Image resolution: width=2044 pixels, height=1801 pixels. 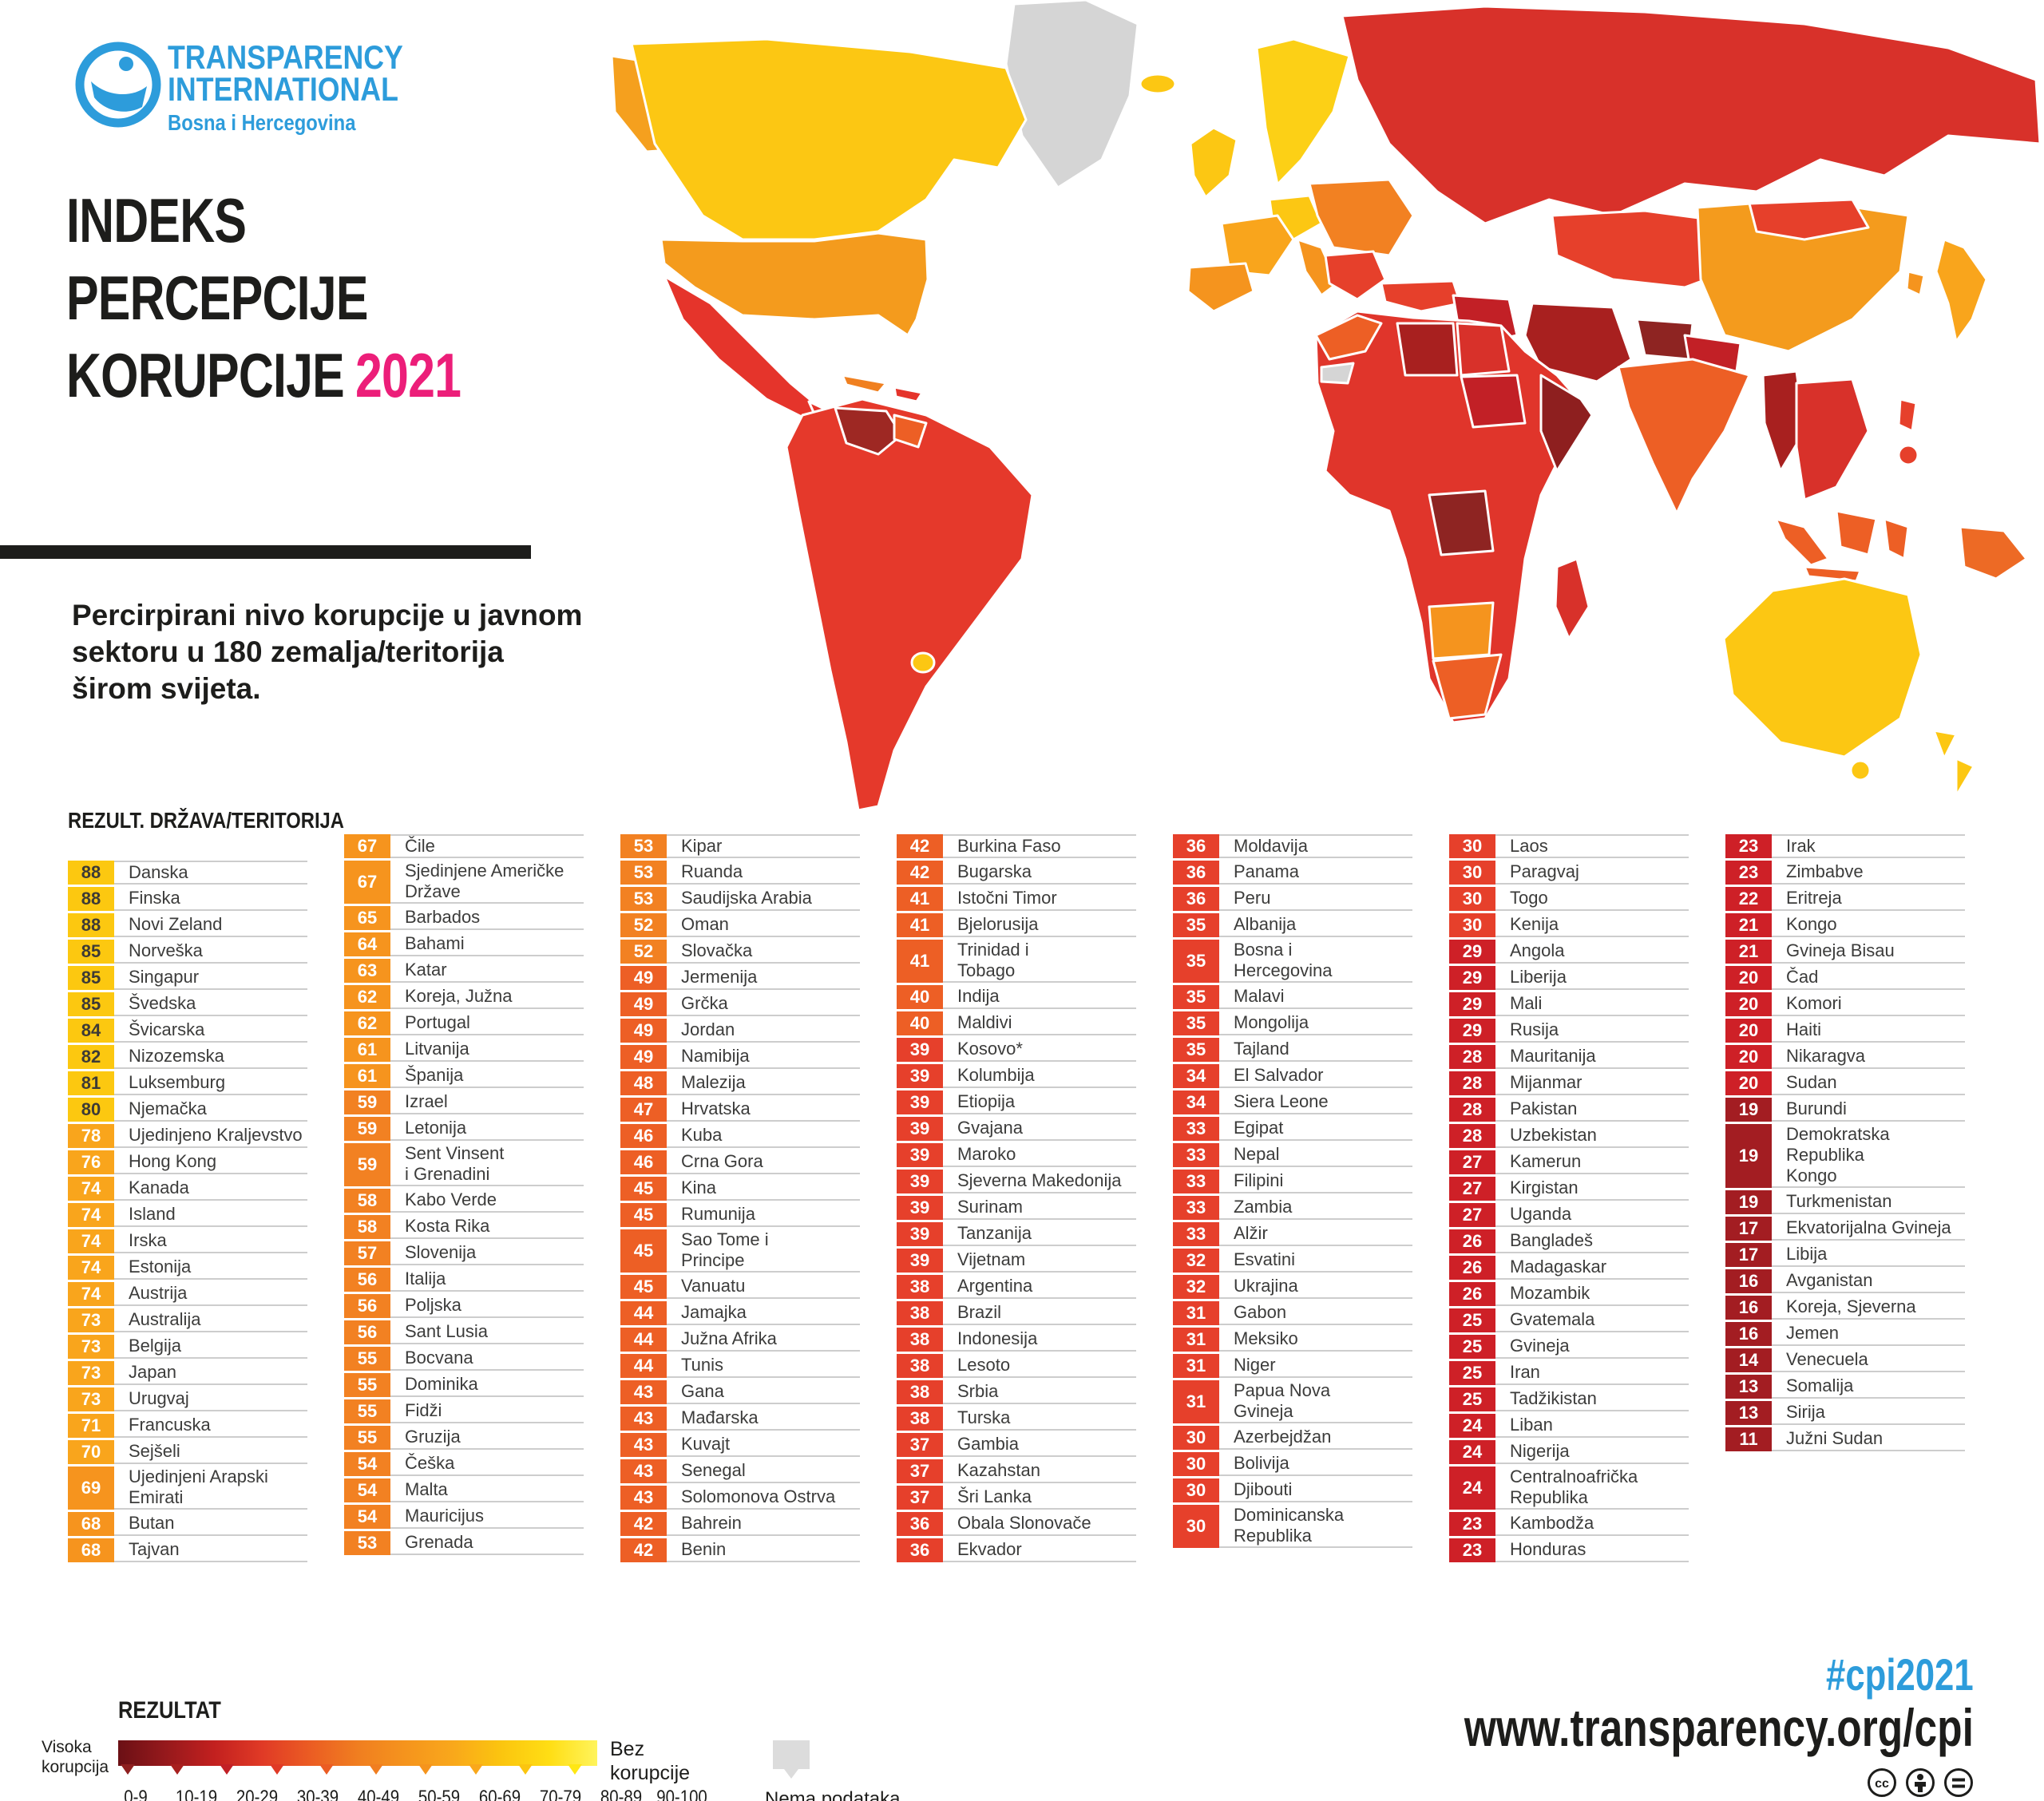 I want to click on country-name: Trinidad i Tobago, so click(x=1039, y=961).